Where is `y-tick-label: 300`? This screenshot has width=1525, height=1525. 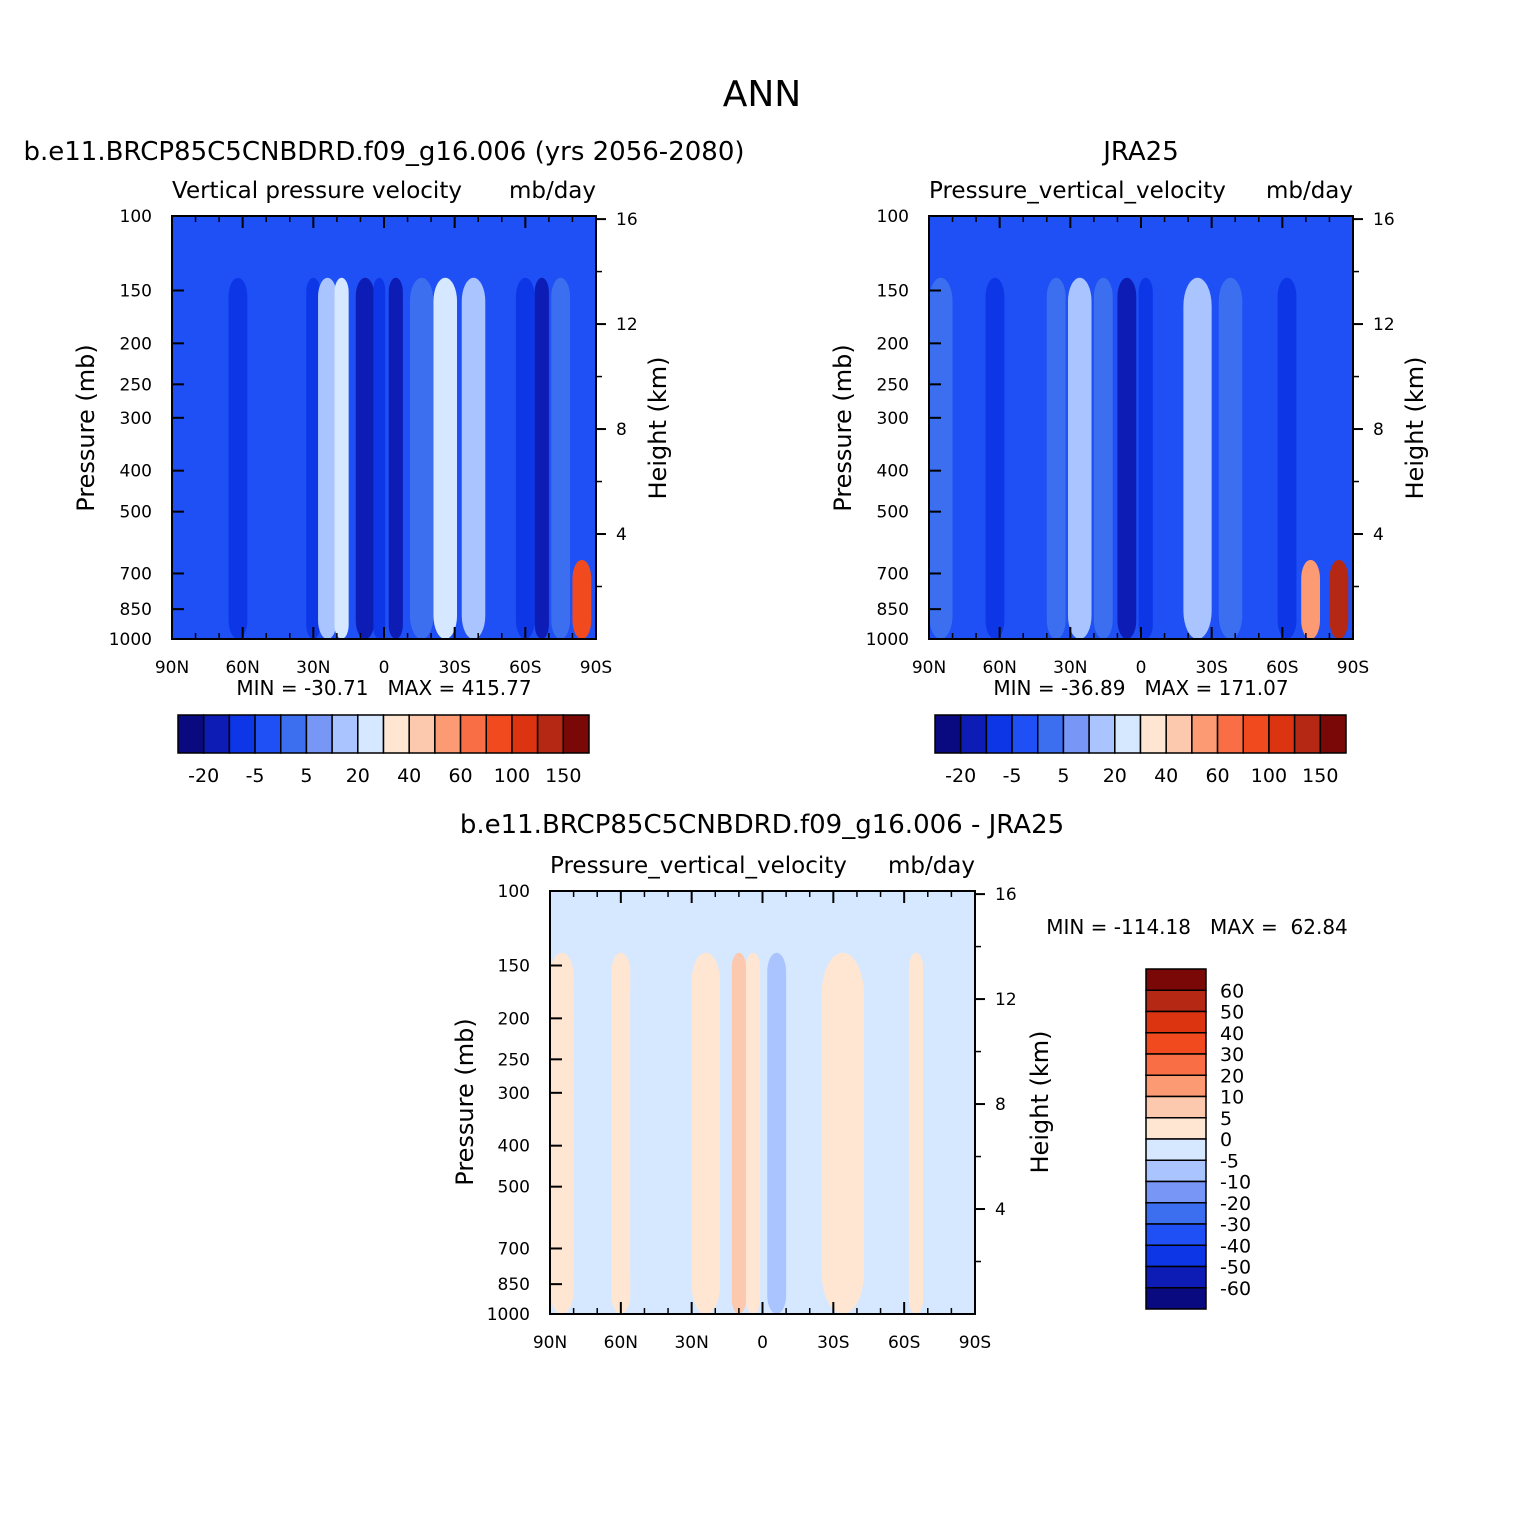
y-tick-label: 300 is located at coordinates (893, 419).